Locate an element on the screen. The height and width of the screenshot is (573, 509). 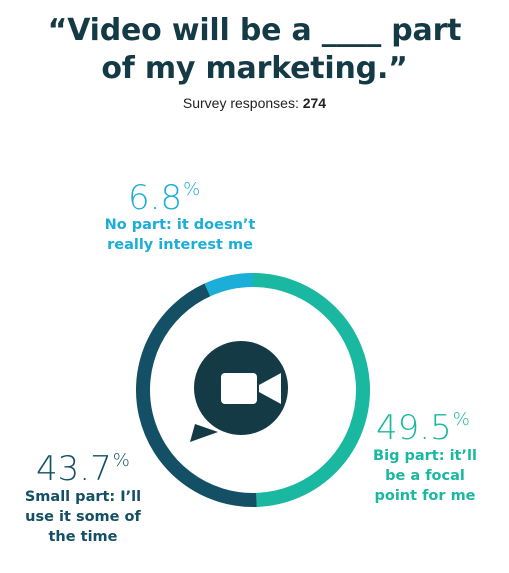
subtitle: Survey responses: 274 is located at coordinates (254, 103).